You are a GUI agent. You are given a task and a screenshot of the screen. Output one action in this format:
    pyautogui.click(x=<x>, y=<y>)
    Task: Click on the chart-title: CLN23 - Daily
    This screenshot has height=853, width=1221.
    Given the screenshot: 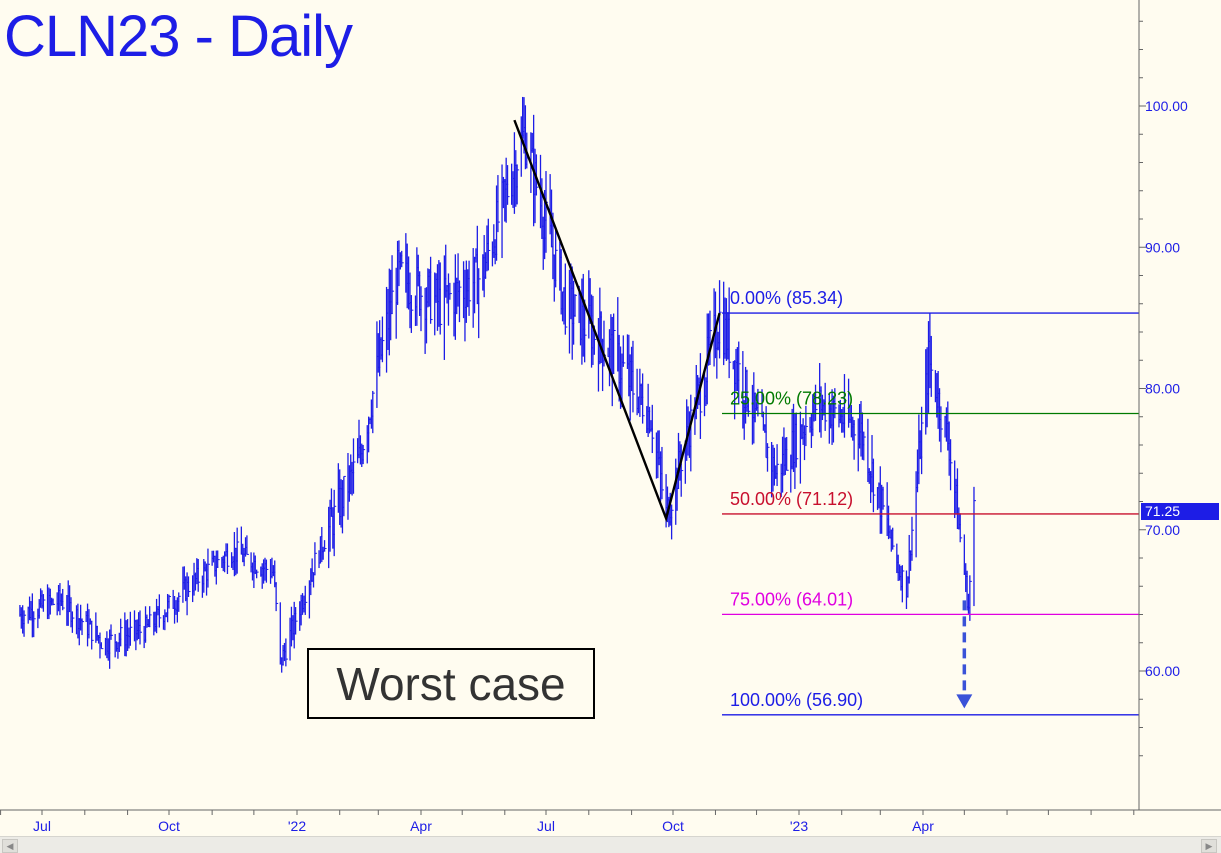 What is the action you would take?
    pyautogui.click(x=178, y=36)
    